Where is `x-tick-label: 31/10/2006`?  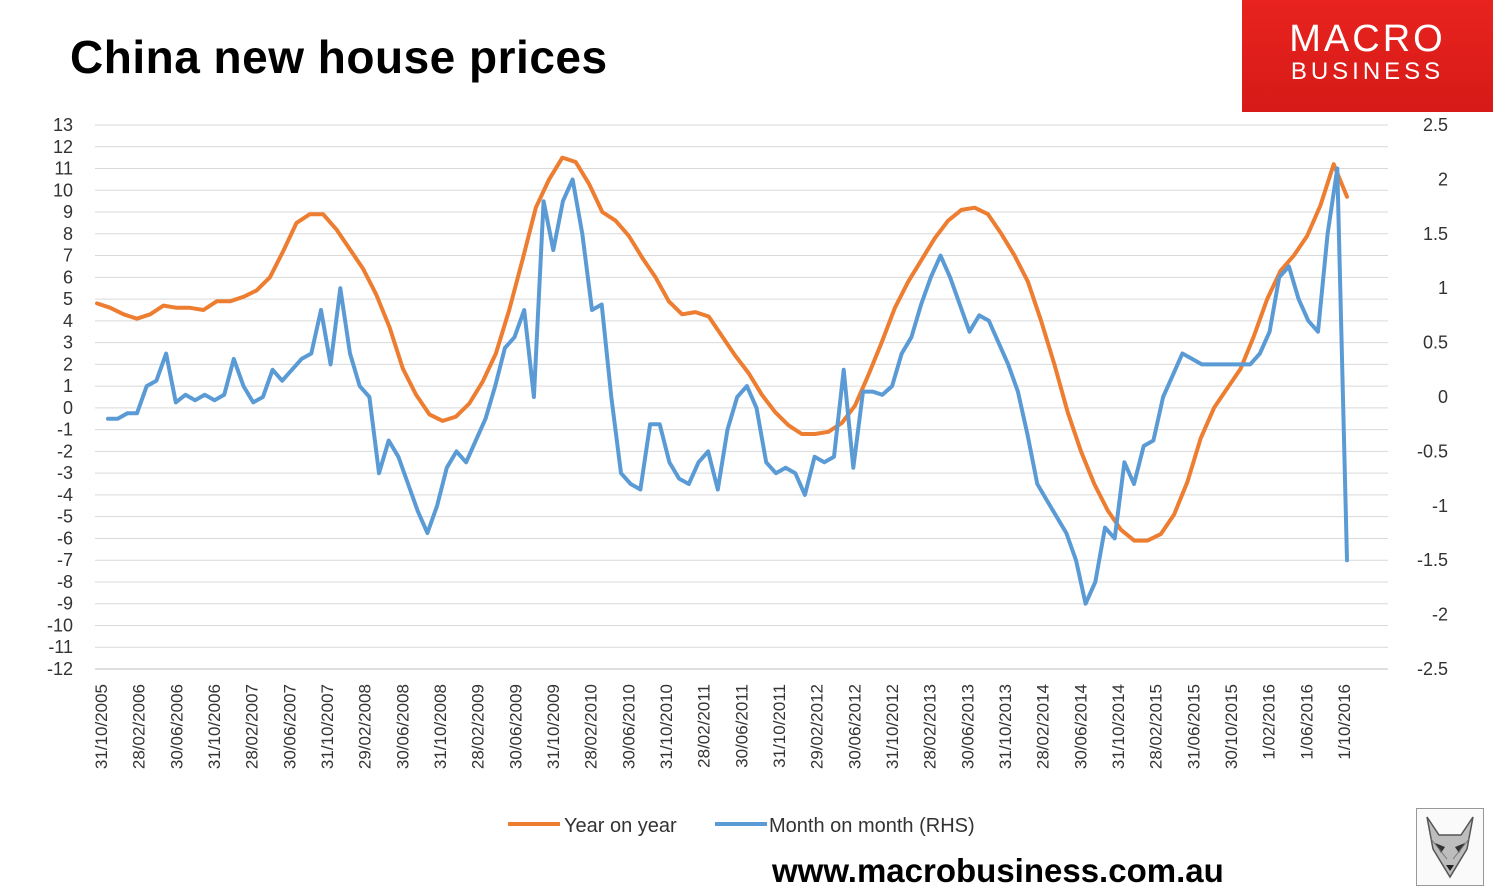
x-tick-label: 31/10/2006 is located at coordinates (214, 726).